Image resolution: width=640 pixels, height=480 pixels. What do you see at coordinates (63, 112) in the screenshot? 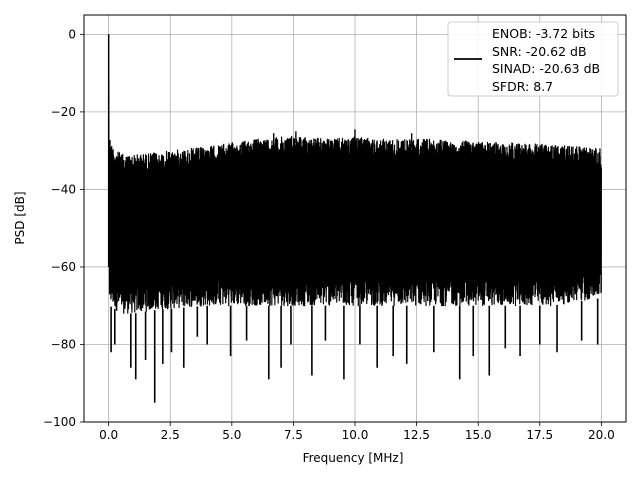
I see `y-tick-label: −20` at bounding box center [63, 112].